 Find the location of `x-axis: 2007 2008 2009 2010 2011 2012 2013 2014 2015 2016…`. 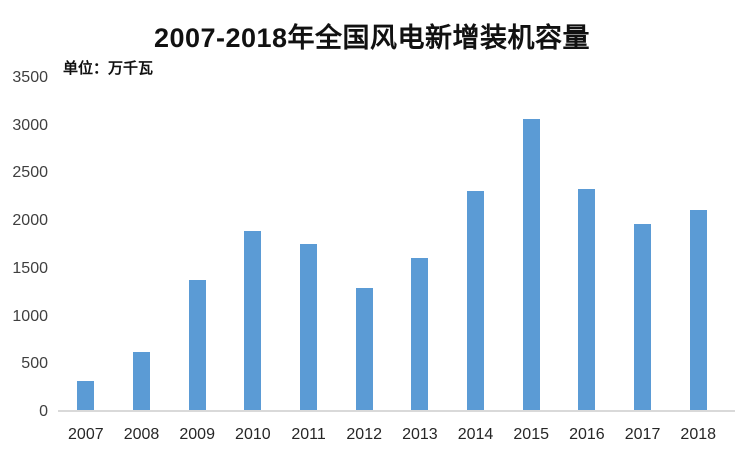

x-axis: 2007 2008 2009 2010 2011 2012 2013 2014 2015 2016… is located at coordinates (392, 435).